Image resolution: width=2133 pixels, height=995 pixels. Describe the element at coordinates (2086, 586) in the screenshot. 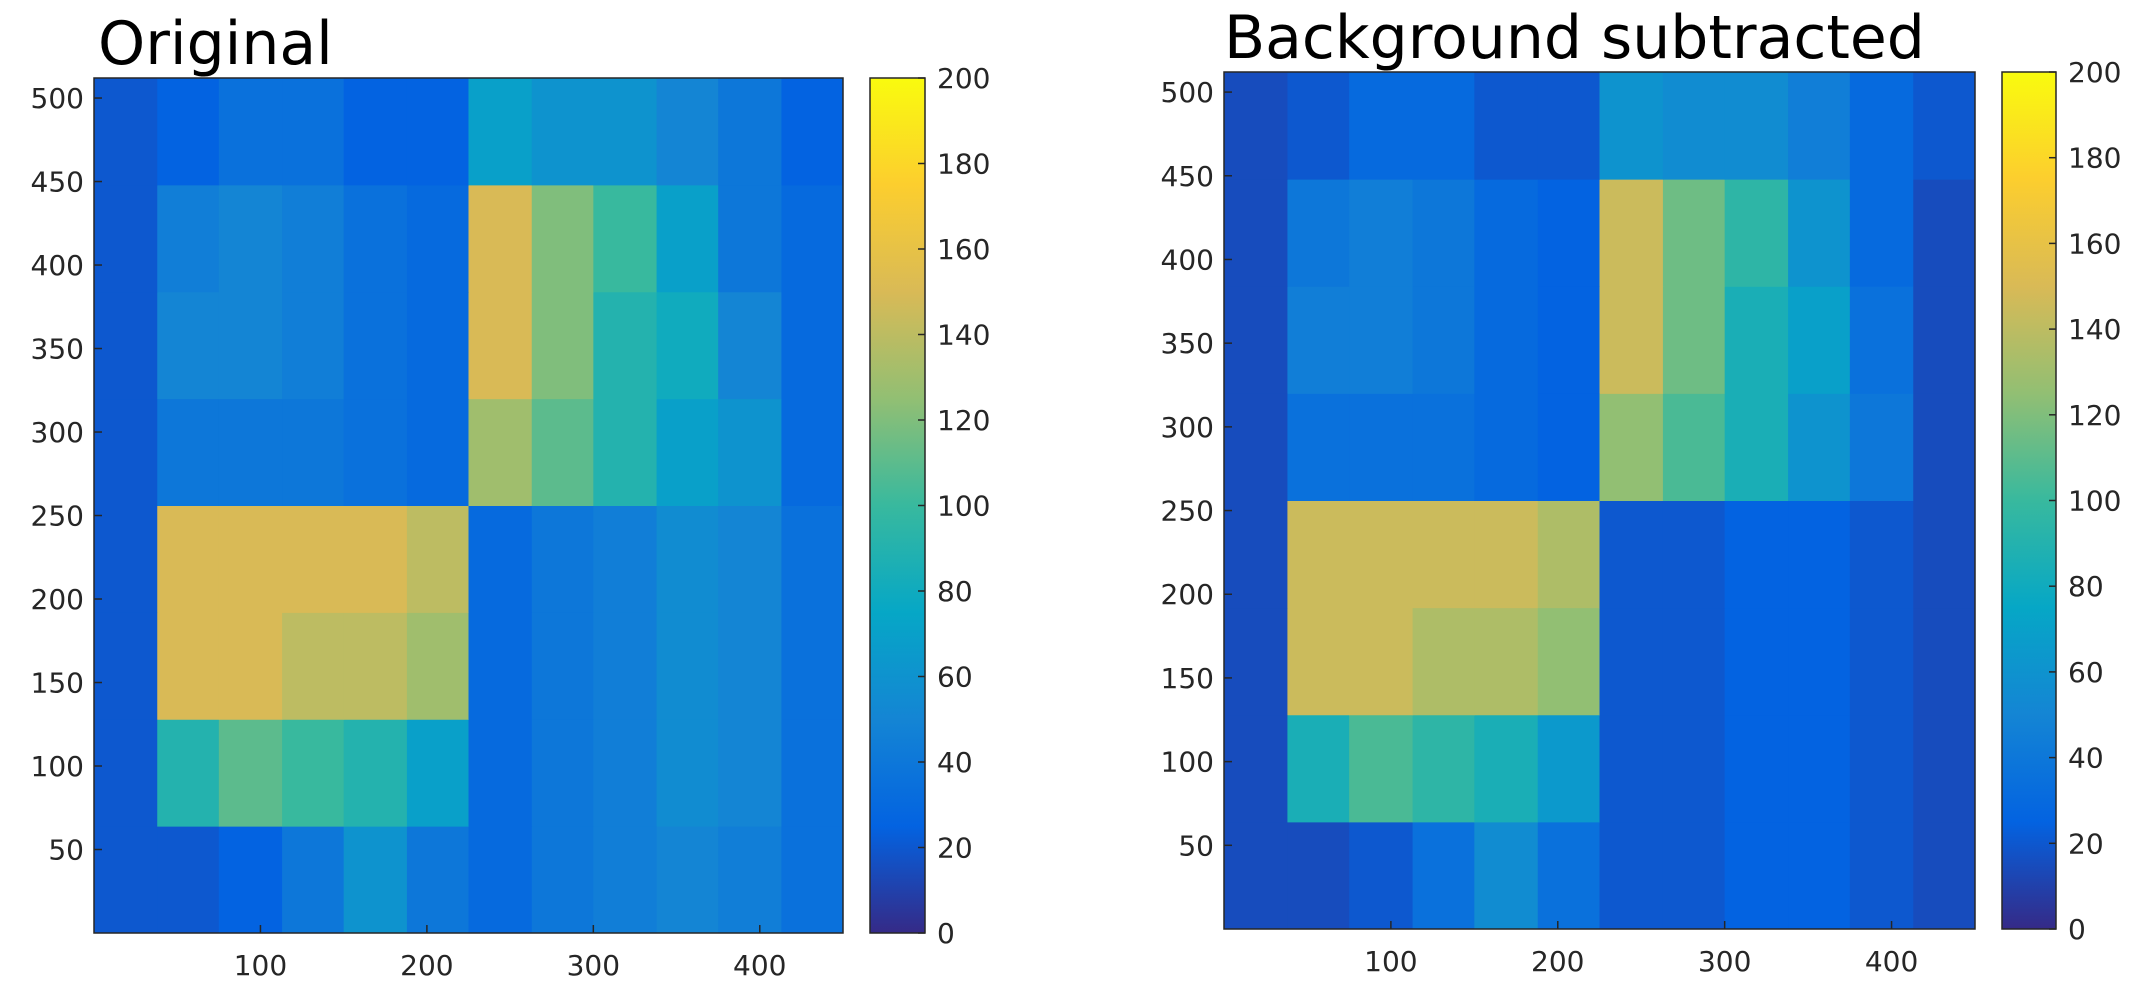

I see `colorbar-tick-label: 80` at that location.